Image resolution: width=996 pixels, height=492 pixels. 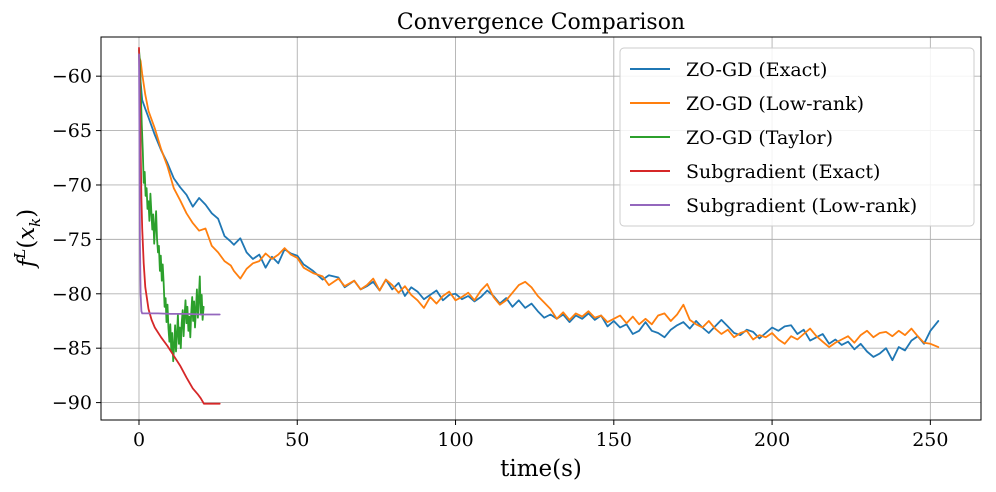 I want to click on series-line-subgradient-low-rank, so click(x=179, y=184).